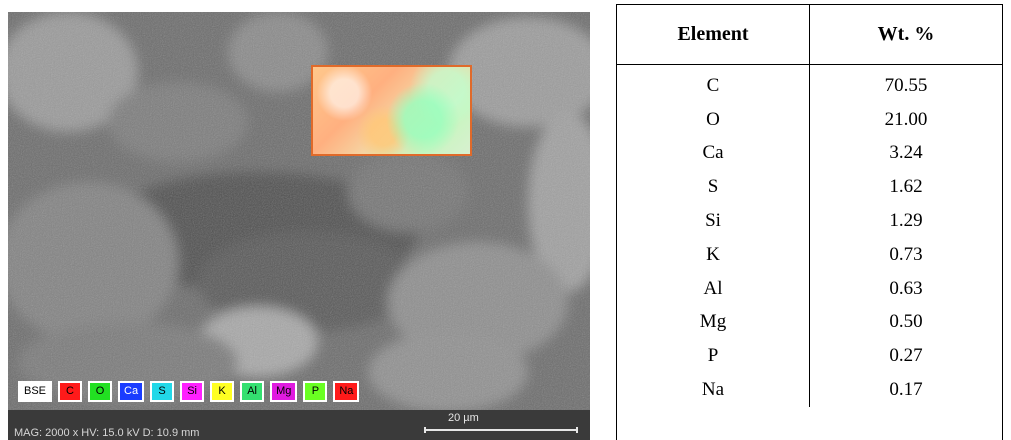 The image size is (1011, 440). What do you see at coordinates (906, 289) in the screenshot?
I see `weight-percent-cell: 0.63` at bounding box center [906, 289].